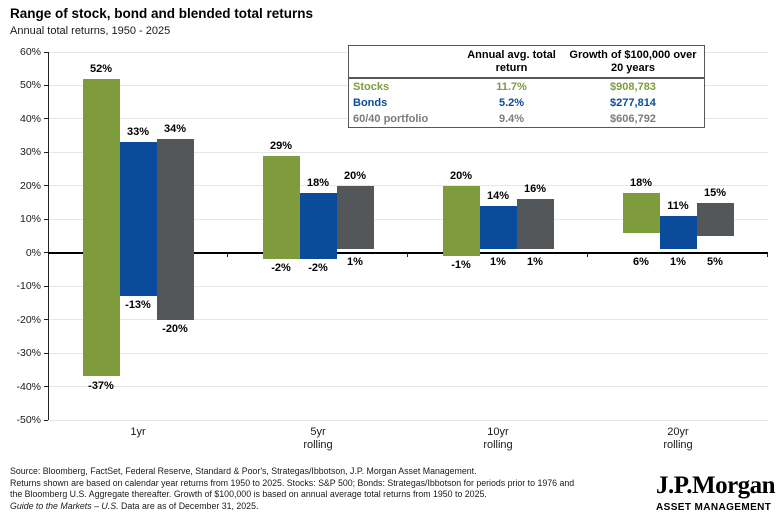 The image size is (781, 531). What do you see at coordinates (404, 62) in the screenshot?
I see `stats-header-blank` at bounding box center [404, 62].